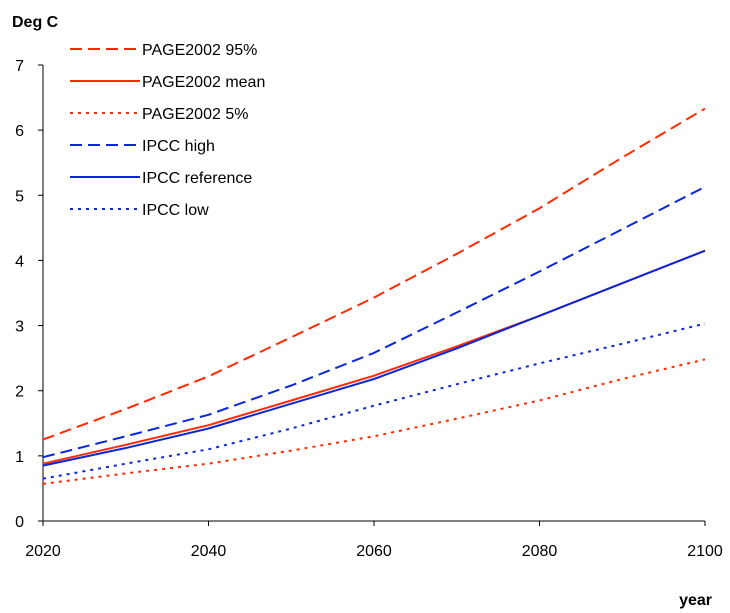 This screenshot has width=730, height=613. What do you see at coordinates (19, 66) in the screenshot?
I see `y-tick-label: 7` at bounding box center [19, 66].